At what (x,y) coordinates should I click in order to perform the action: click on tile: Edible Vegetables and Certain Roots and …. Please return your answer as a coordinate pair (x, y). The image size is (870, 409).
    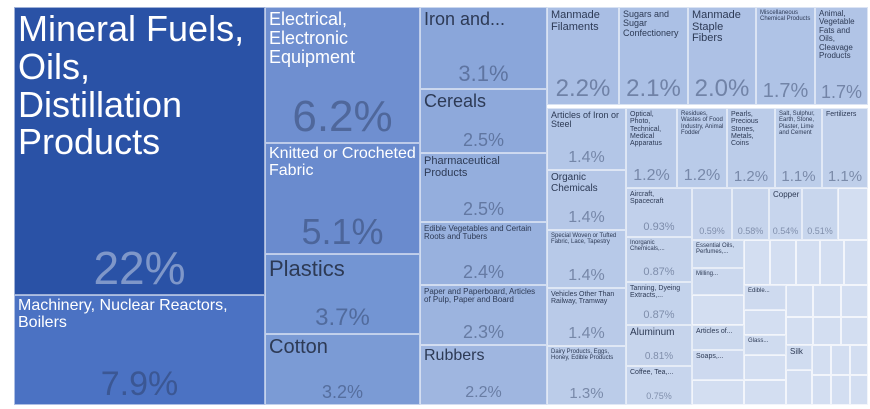
    Looking at the image, I should click on (483, 253).